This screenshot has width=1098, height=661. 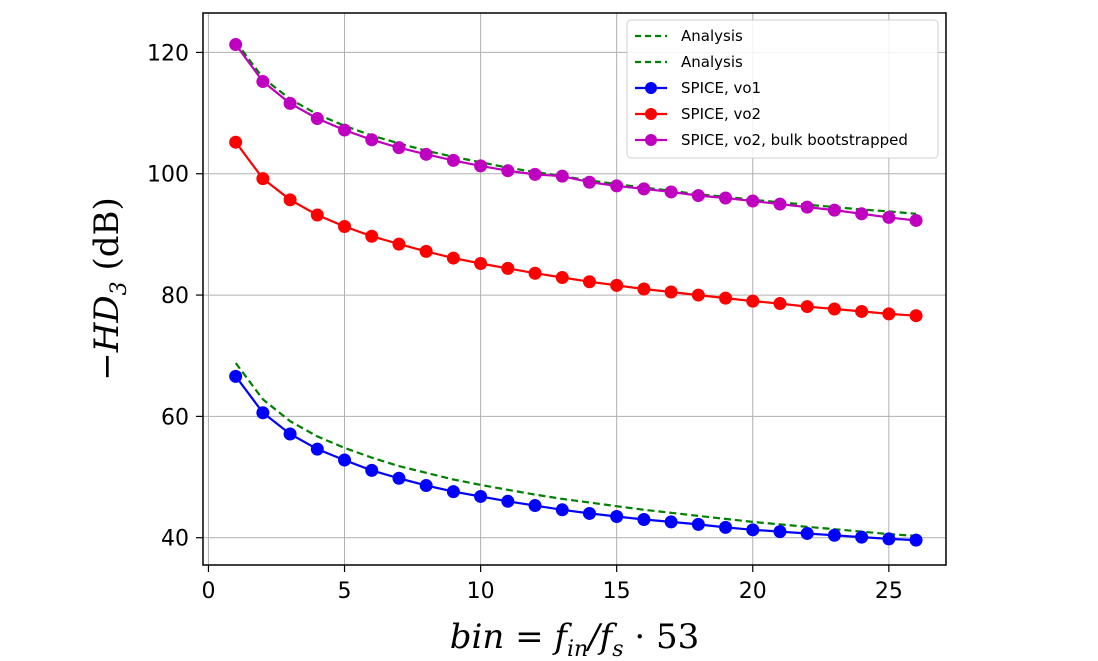 I want to click on legend-label: SPICE, vo2, so click(x=721, y=114).